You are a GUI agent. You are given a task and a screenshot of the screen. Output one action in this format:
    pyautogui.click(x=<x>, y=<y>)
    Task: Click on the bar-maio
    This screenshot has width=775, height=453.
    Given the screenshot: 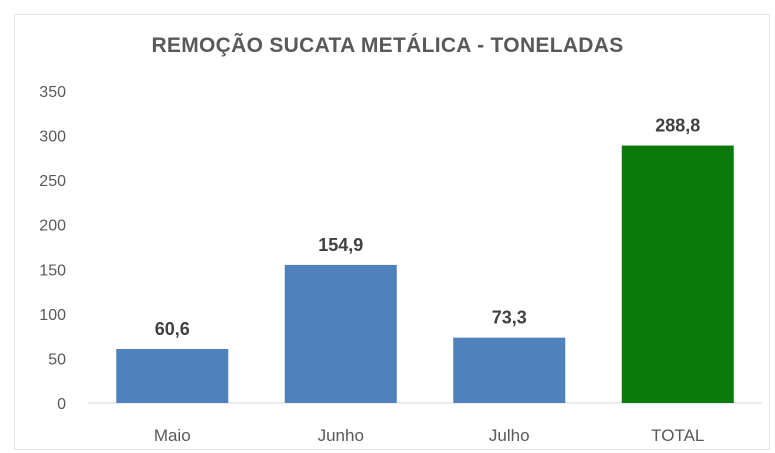 What is the action you would take?
    pyautogui.click(x=172, y=375)
    